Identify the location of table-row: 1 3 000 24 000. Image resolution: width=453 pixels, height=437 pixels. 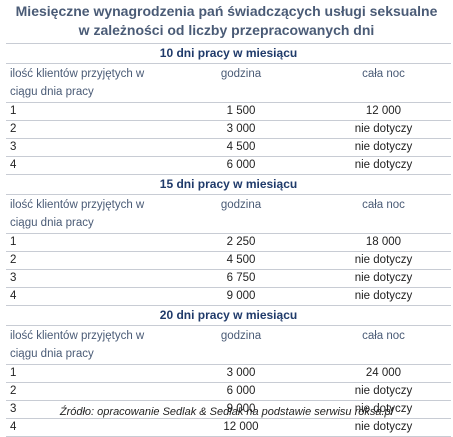
(228, 374).